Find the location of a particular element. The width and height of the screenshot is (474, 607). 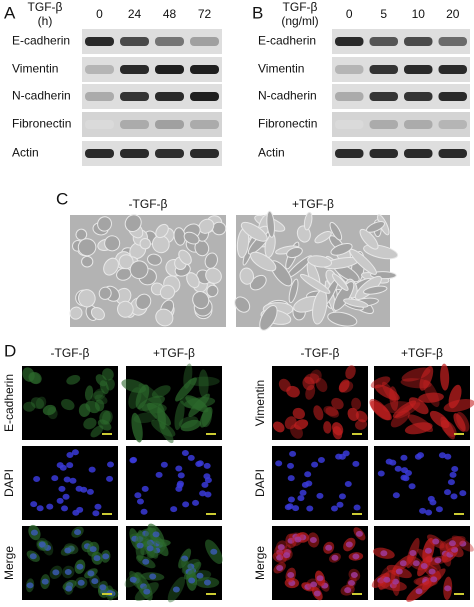

column-label: 0 is located at coordinates (349, 14).